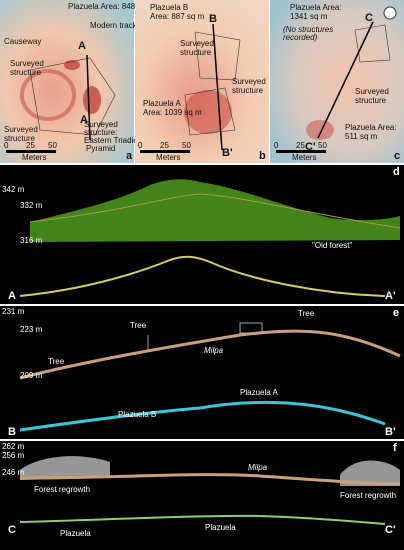 This screenshot has height=550, width=404. Describe the element at coordinates (12, 432) in the screenshot. I see `transect-end: B` at that location.